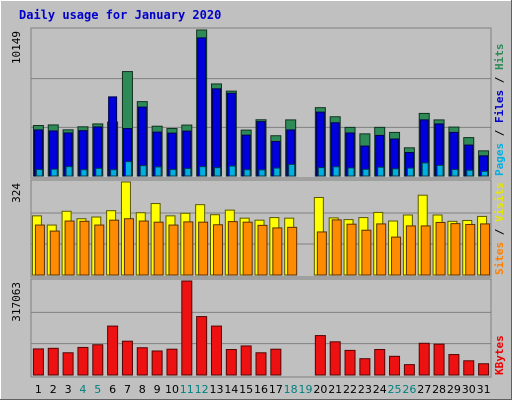  I want to click on day-label-2: 2, so click(53, 389).